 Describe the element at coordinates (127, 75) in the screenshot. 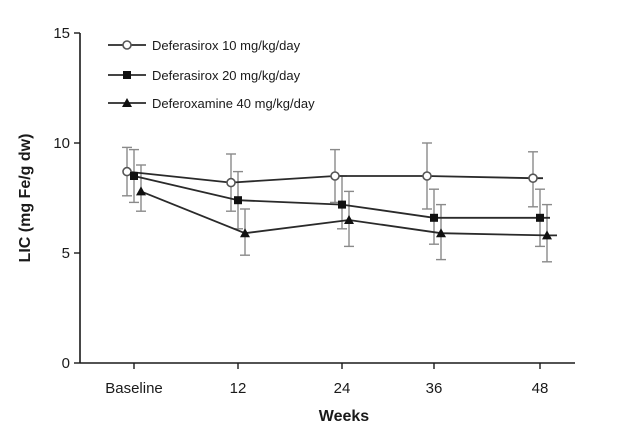

I see `legend-filled-square-marker` at that location.